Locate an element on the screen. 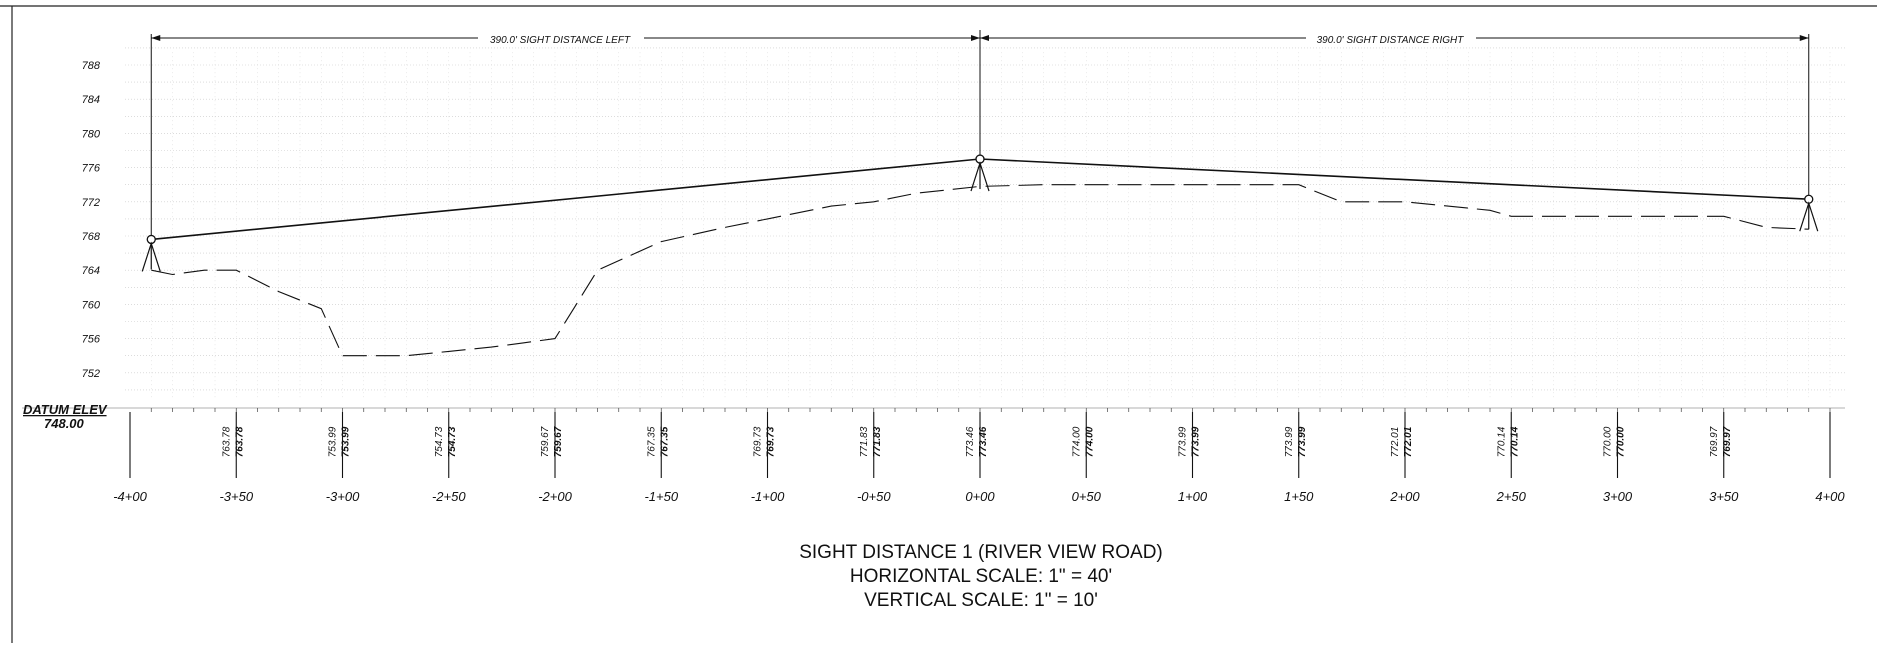 Image resolution: width=1877 pixels, height=648 pixels. station-label: 3+00 is located at coordinates (1618, 496).